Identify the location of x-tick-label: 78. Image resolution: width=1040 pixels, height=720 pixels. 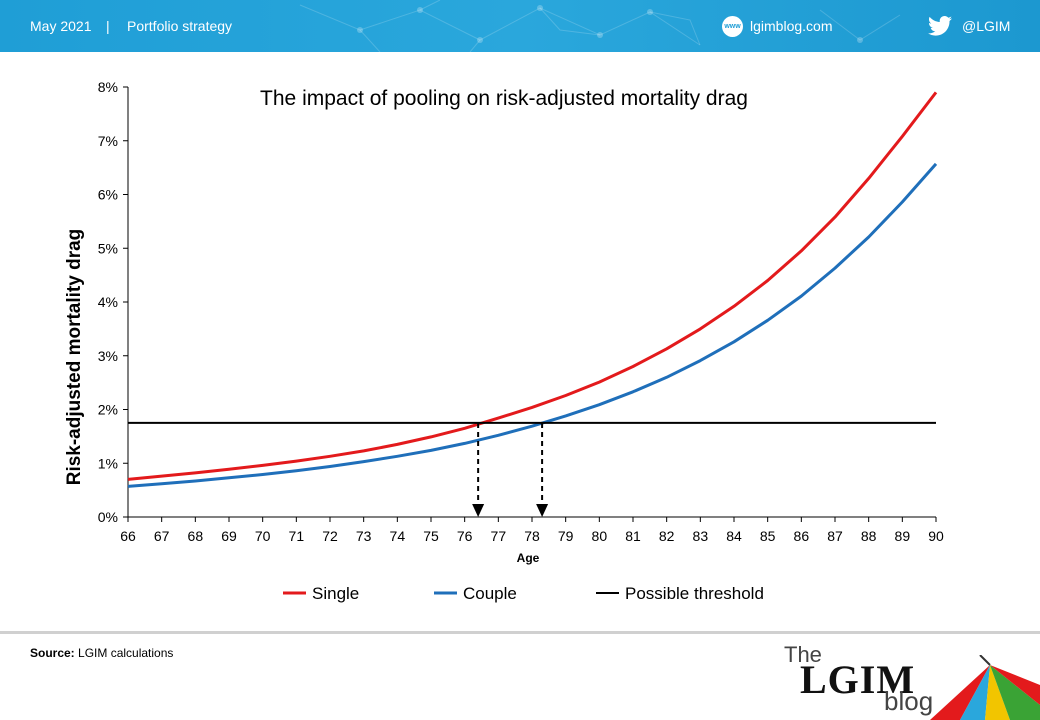
(532, 536).